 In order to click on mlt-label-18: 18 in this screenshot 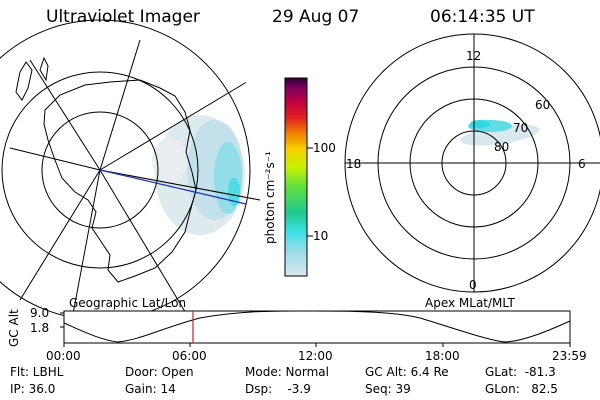, I will do `click(354, 164)`.